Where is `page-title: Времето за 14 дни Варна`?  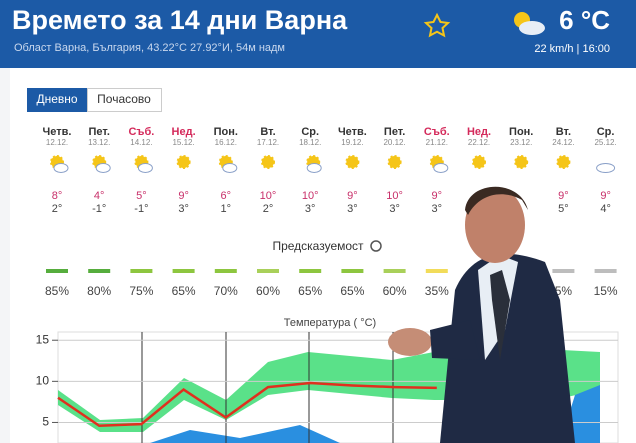 page-title: Времето за 14 дни Варна is located at coordinates (180, 20).